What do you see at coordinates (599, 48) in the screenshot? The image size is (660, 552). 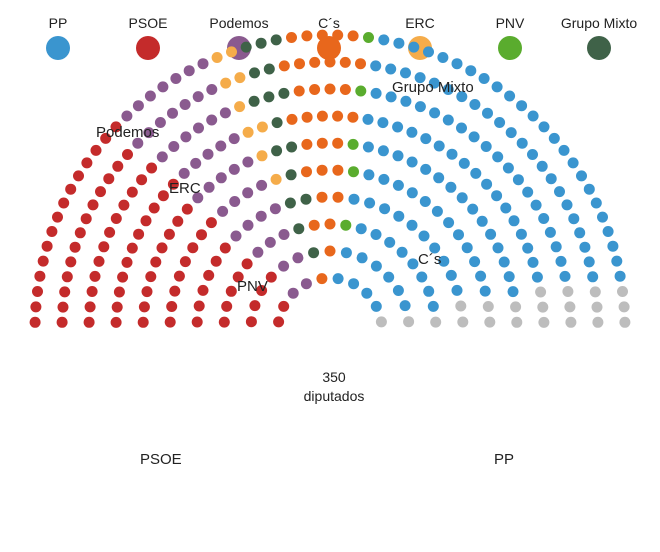 I see `legend-swatch-grupo-mixto` at bounding box center [599, 48].